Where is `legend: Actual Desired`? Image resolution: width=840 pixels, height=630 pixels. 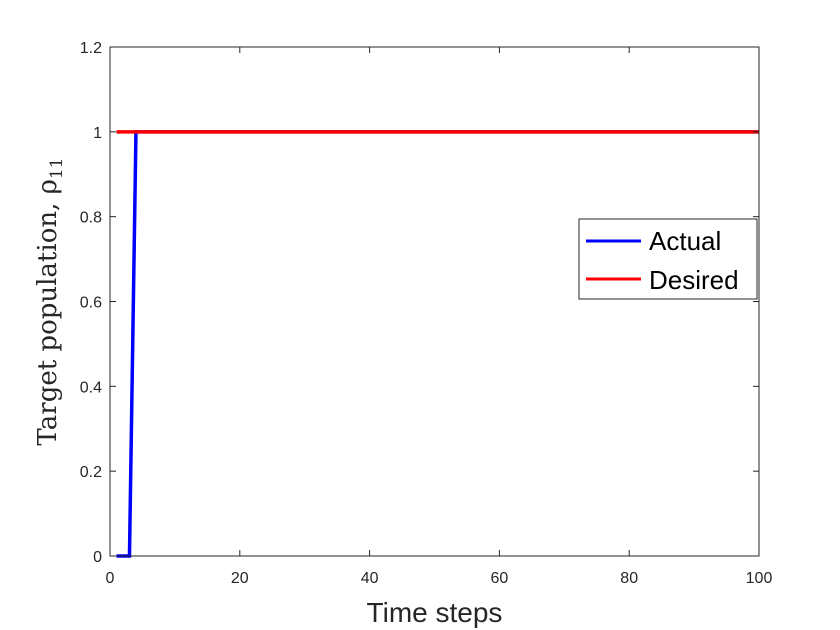 legend: Actual Desired is located at coordinates (668, 259).